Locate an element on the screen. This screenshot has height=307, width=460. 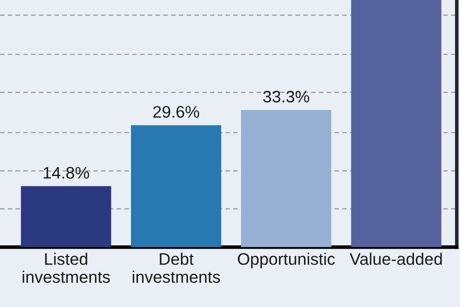
x-tick-label: Debt investments is located at coordinates (176, 267).